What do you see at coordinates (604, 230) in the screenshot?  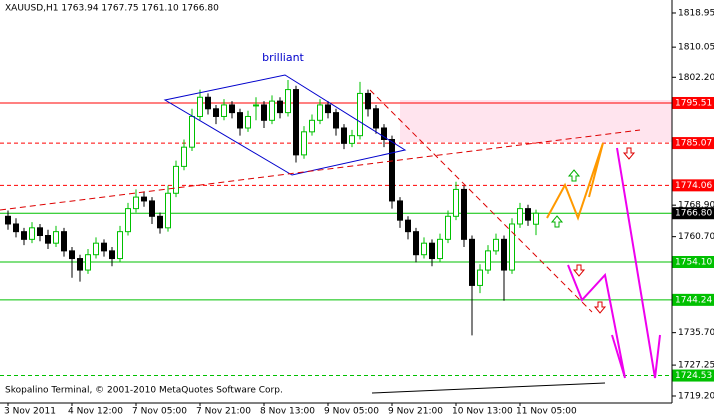 I see `down-arrows` at bounding box center [604, 230].